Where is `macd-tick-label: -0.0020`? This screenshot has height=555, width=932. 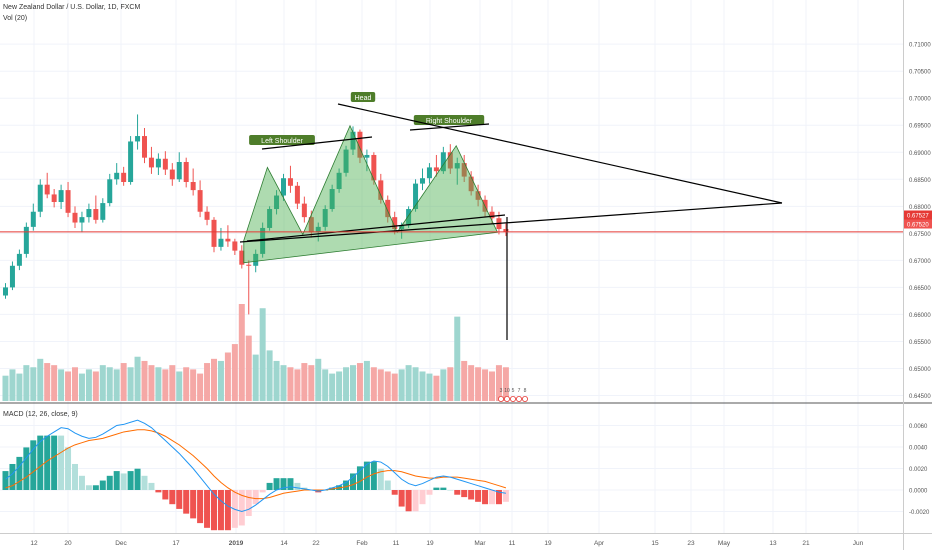 macd-tick-label: -0.0020 is located at coordinates (919, 513).